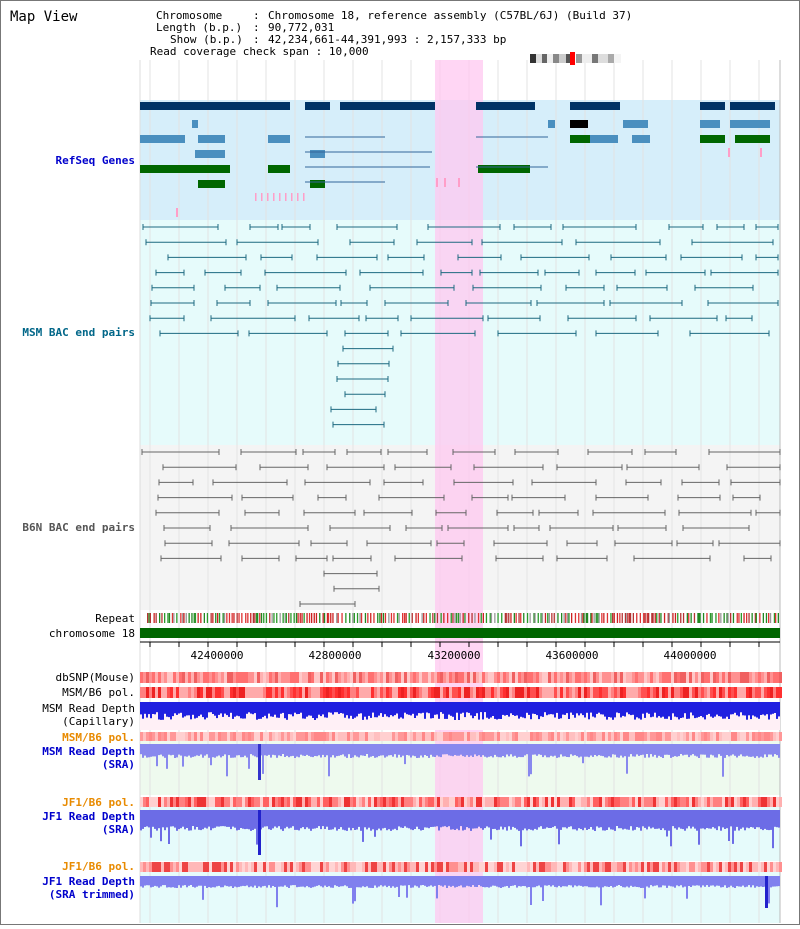  Describe the element at coordinates (115, 618) in the screenshot. I see `track-label-repeat: Repeat` at that location.